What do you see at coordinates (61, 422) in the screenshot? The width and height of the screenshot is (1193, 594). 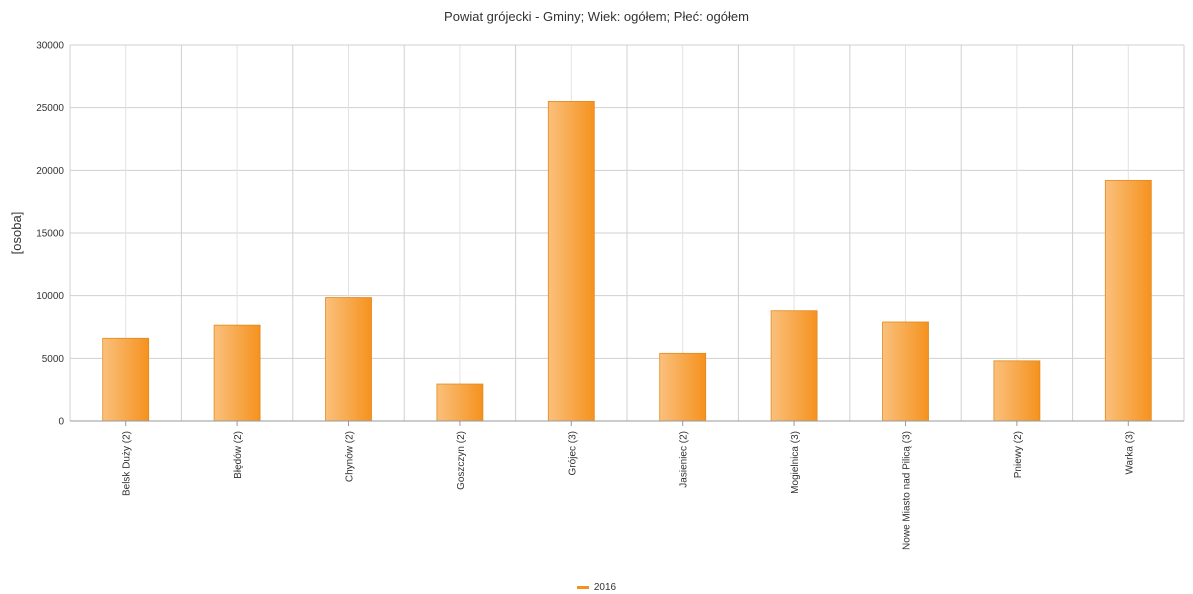 I see `y-tick-label: 0` at bounding box center [61, 422].